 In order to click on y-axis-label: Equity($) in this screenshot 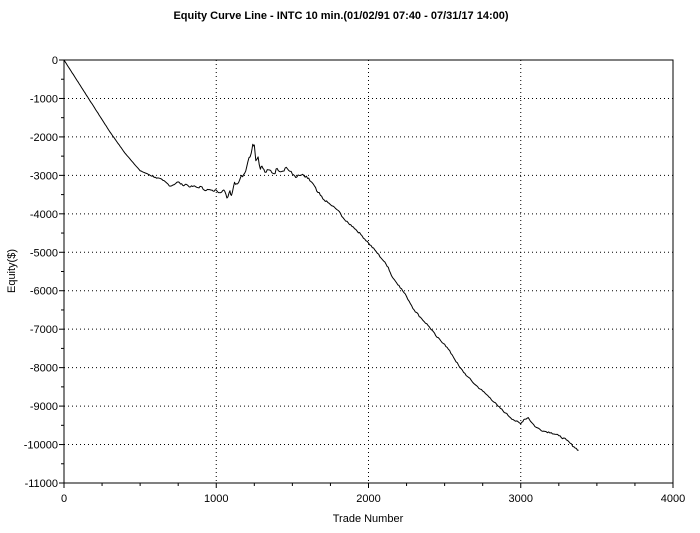, I will do `click(12, 271)`.